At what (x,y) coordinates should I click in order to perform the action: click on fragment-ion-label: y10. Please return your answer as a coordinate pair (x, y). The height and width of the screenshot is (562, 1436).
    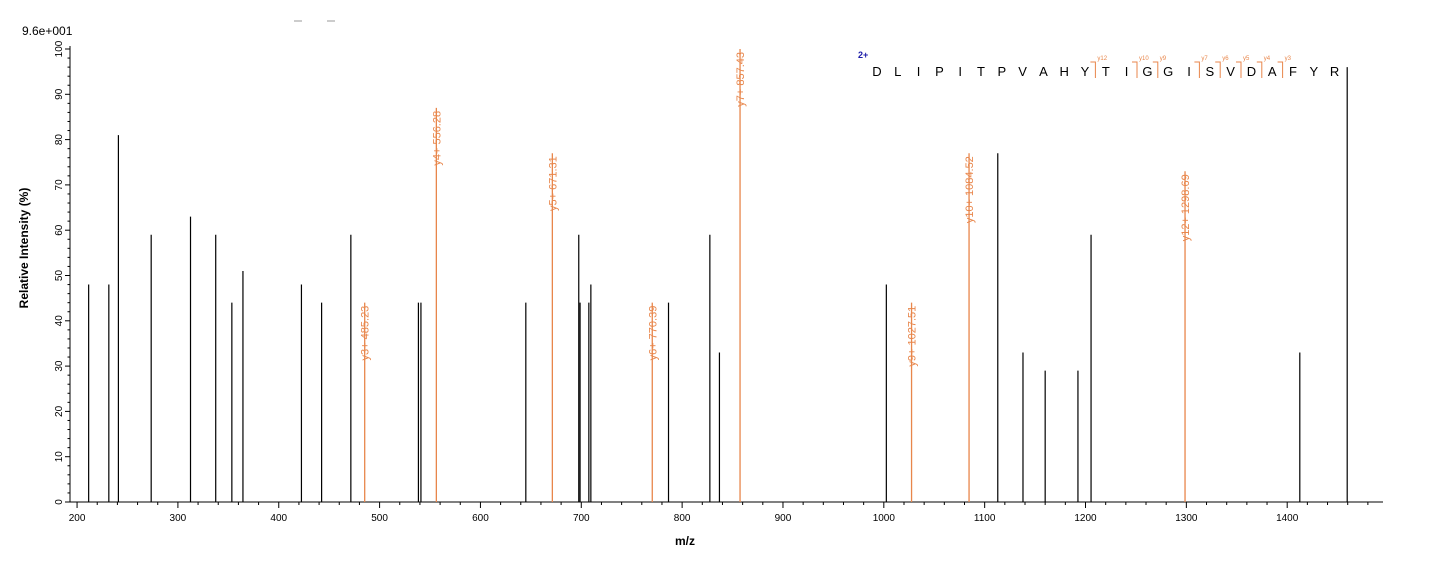
    Looking at the image, I should click on (1144, 59).